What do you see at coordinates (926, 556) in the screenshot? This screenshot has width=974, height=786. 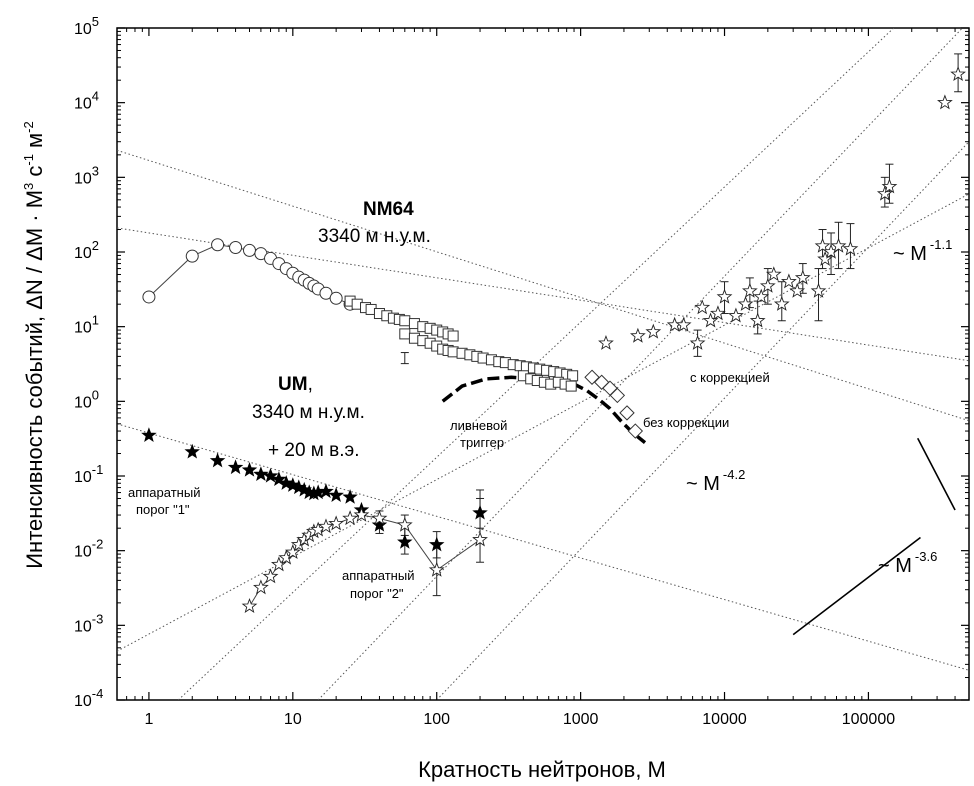 I see `power-law-exponent-3-6: -3.6` at bounding box center [926, 556].